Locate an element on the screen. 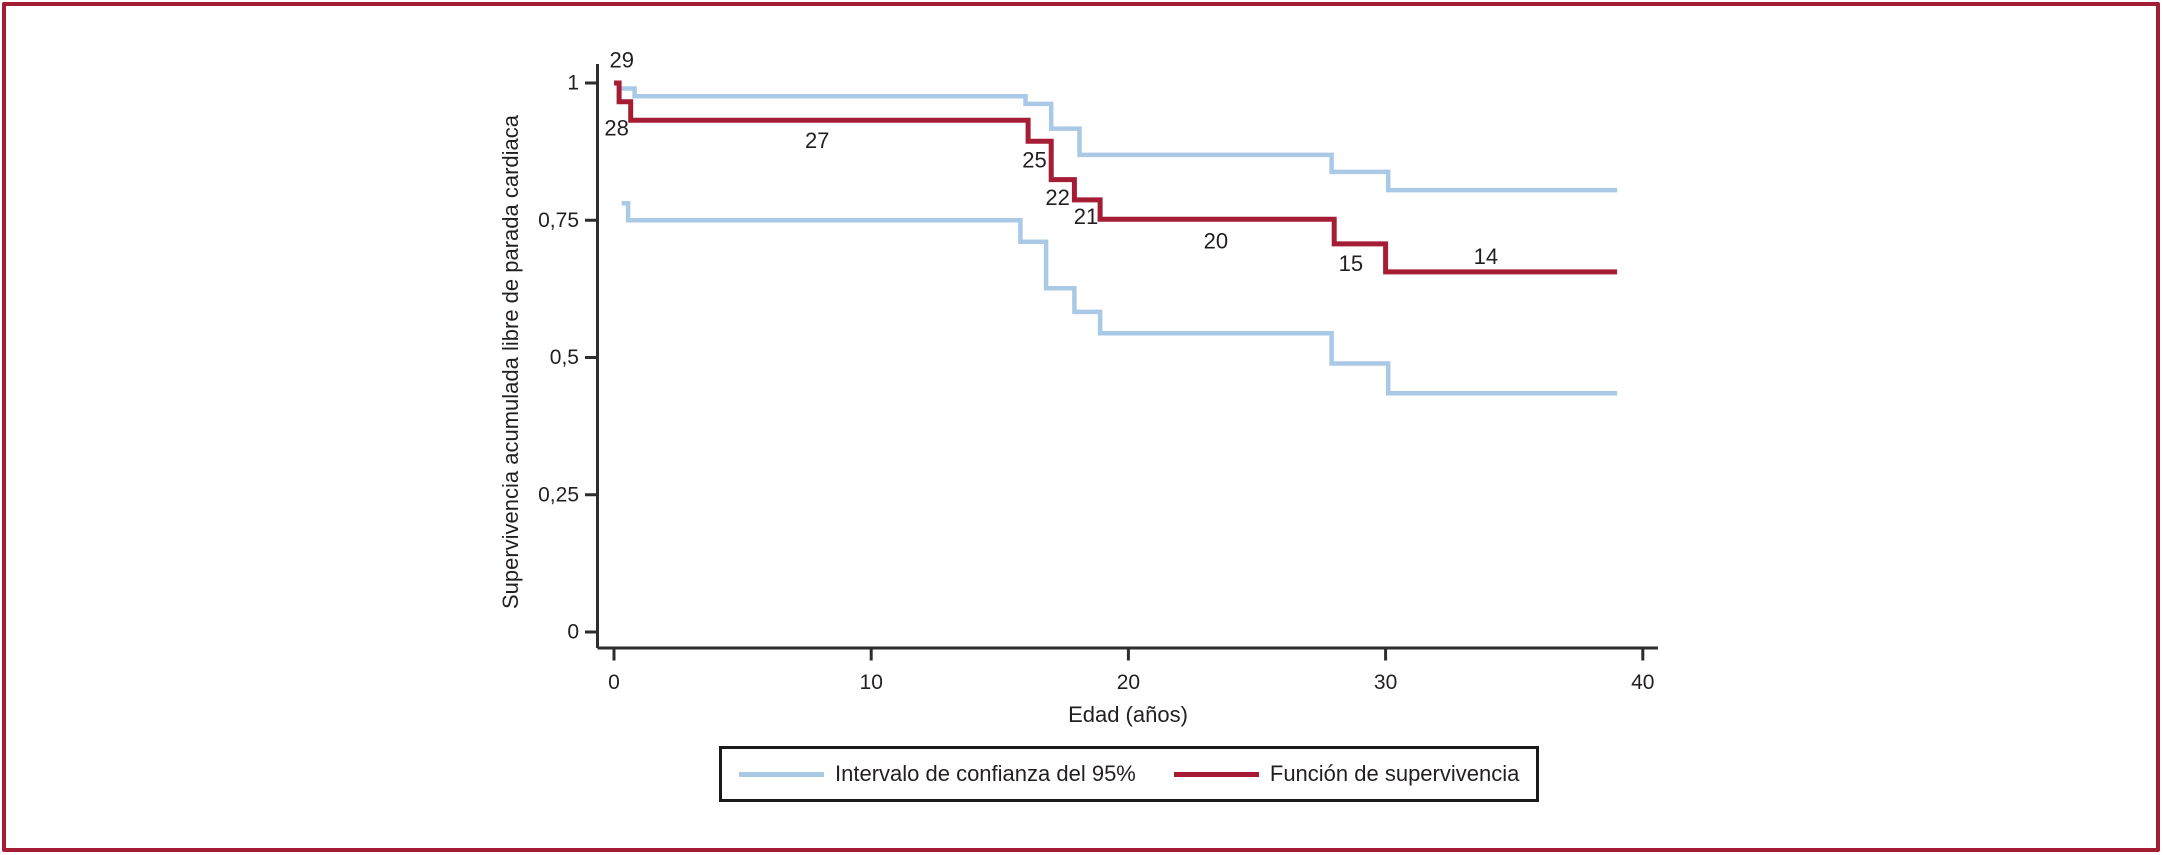  legend-item-confidence-interval: Intervalo de confianza del 95% is located at coordinates (937, 774).